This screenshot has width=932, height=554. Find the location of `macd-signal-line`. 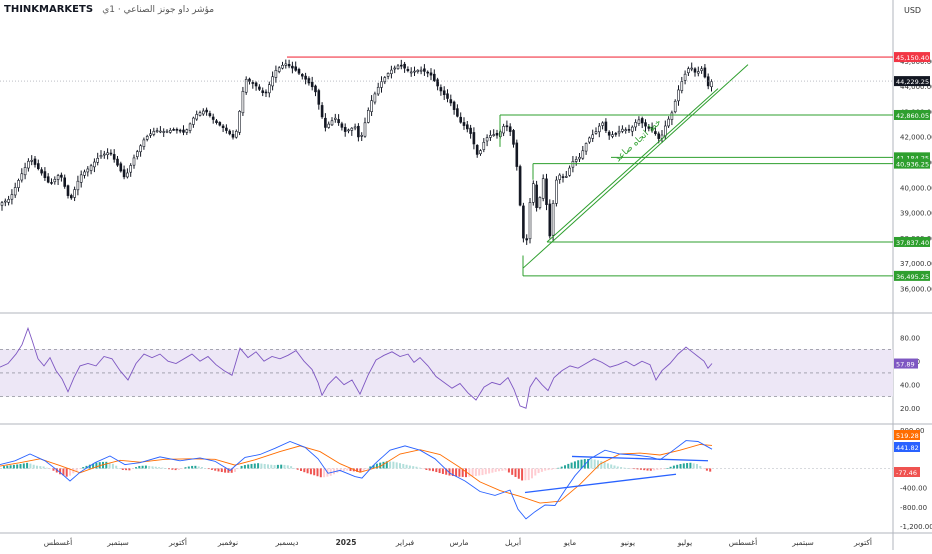

macd-signal-line is located at coordinates (356, 473).